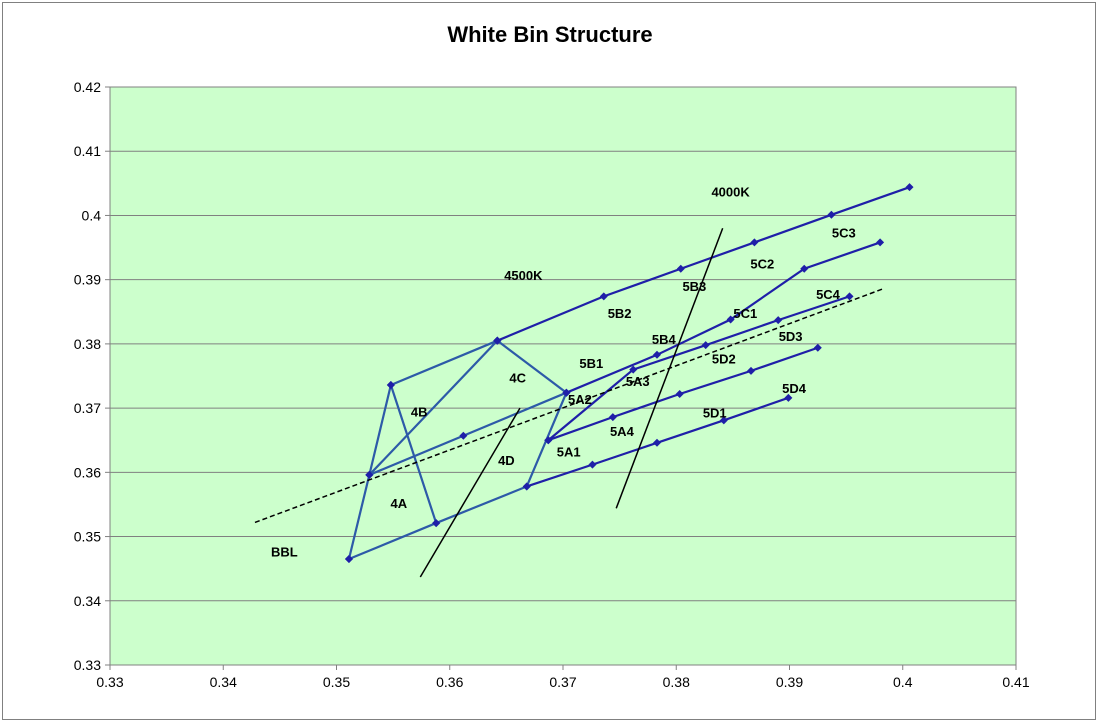 Image resolution: width=1100 pixels, height=724 pixels. What do you see at coordinates (517, 378) in the screenshot?
I see `bin-label: 4C` at bounding box center [517, 378].